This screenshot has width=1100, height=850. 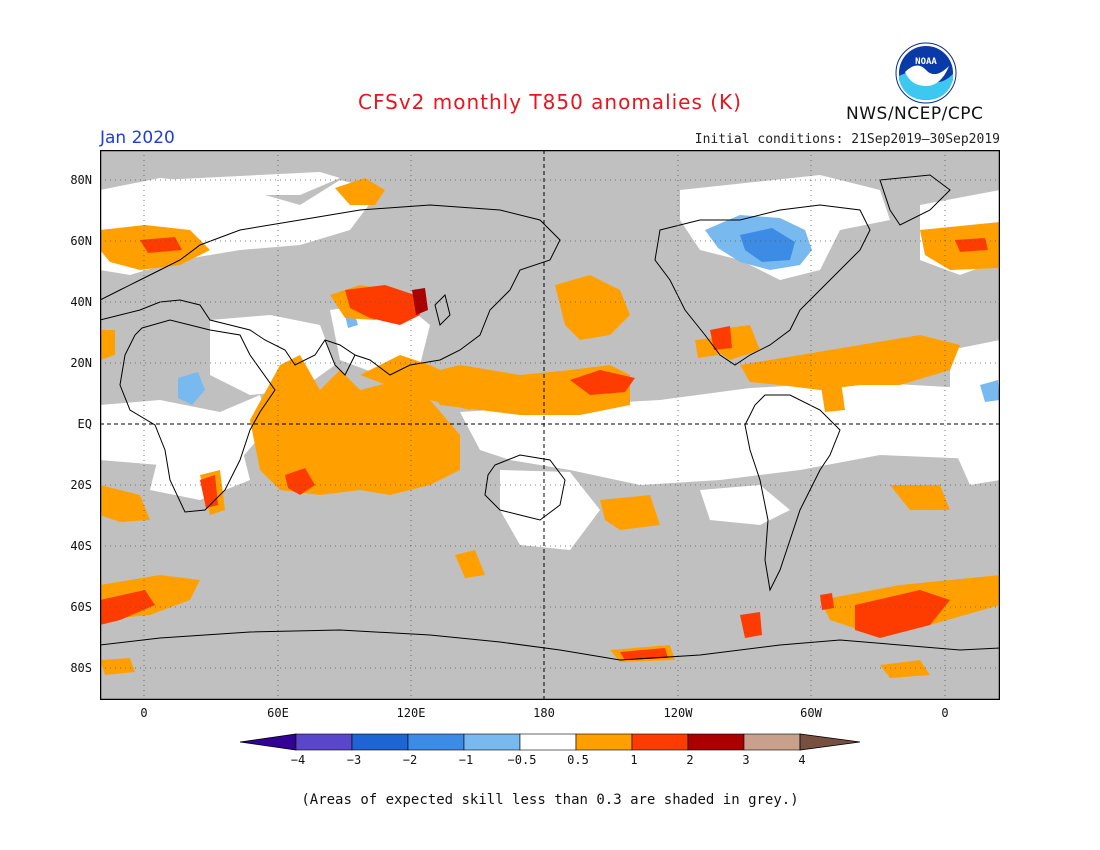 I want to click on lat-label-40n: 40N, so click(x=81, y=302).